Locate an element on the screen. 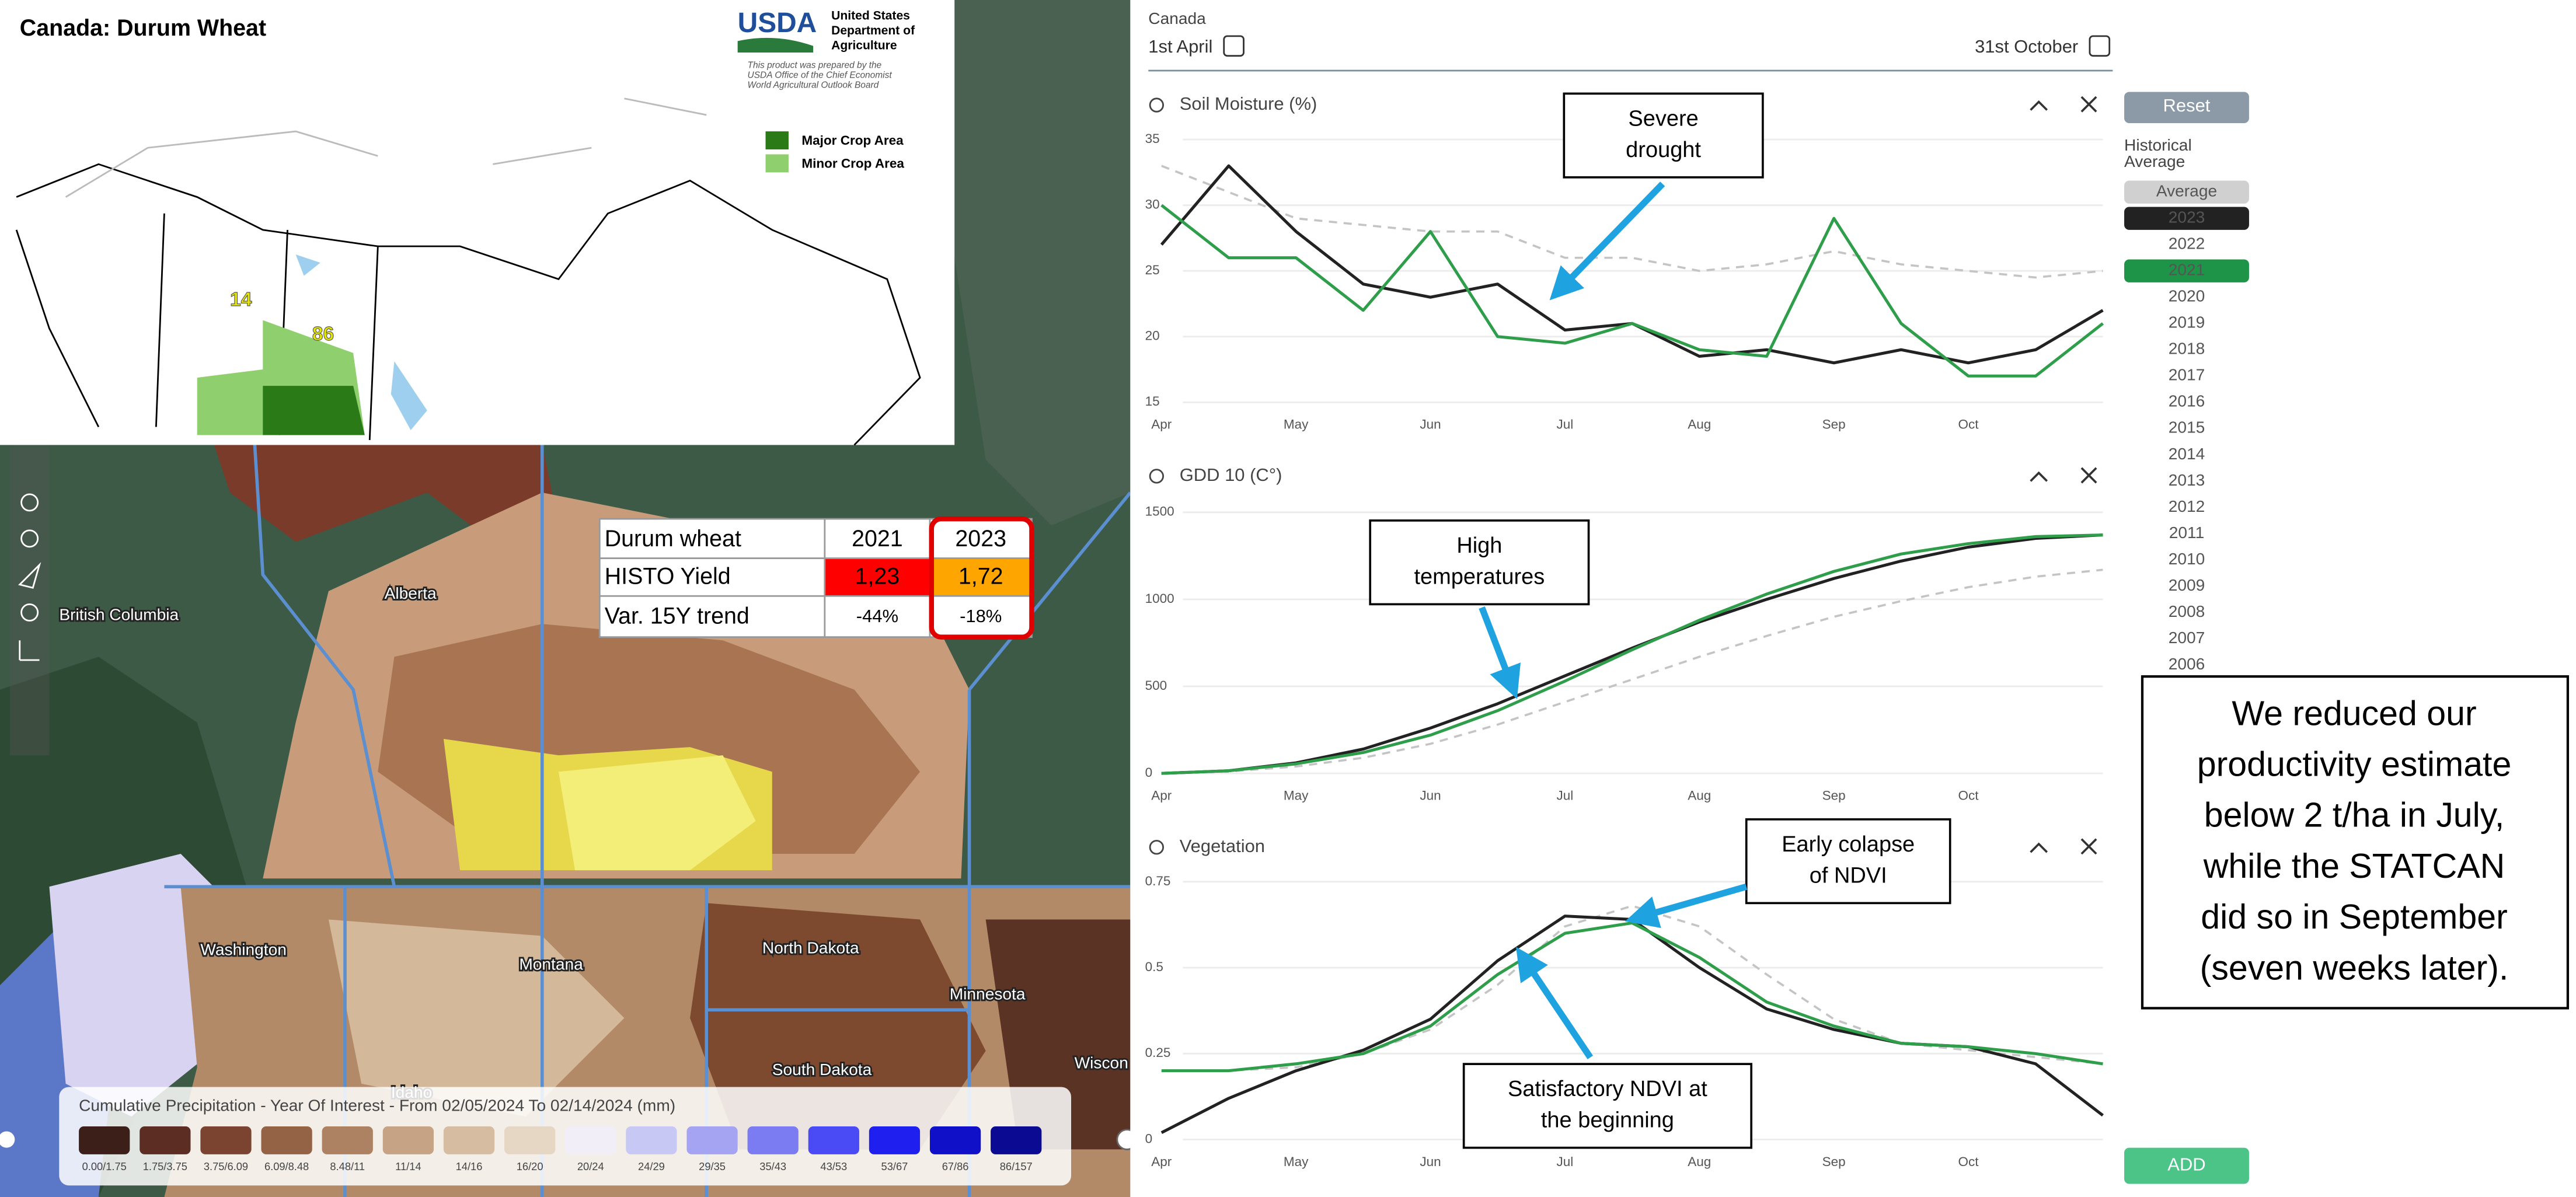 Image resolution: width=2576 pixels, height=1197 pixels. legend-bin: 20/24 is located at coordinates (591, 1166).